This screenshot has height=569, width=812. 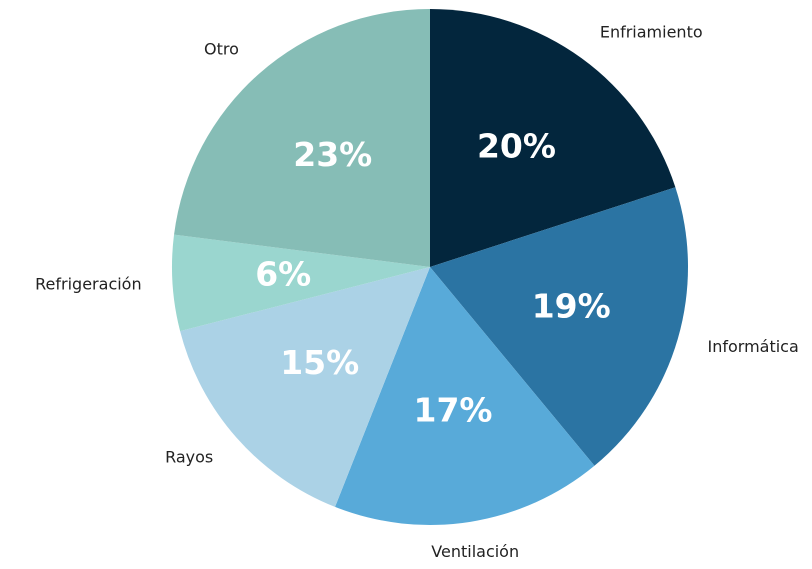 What do you see at coordinates (453, 410) in the screenshot?
I see `slice-value-label: 17%` at bounding box center [453, 410].